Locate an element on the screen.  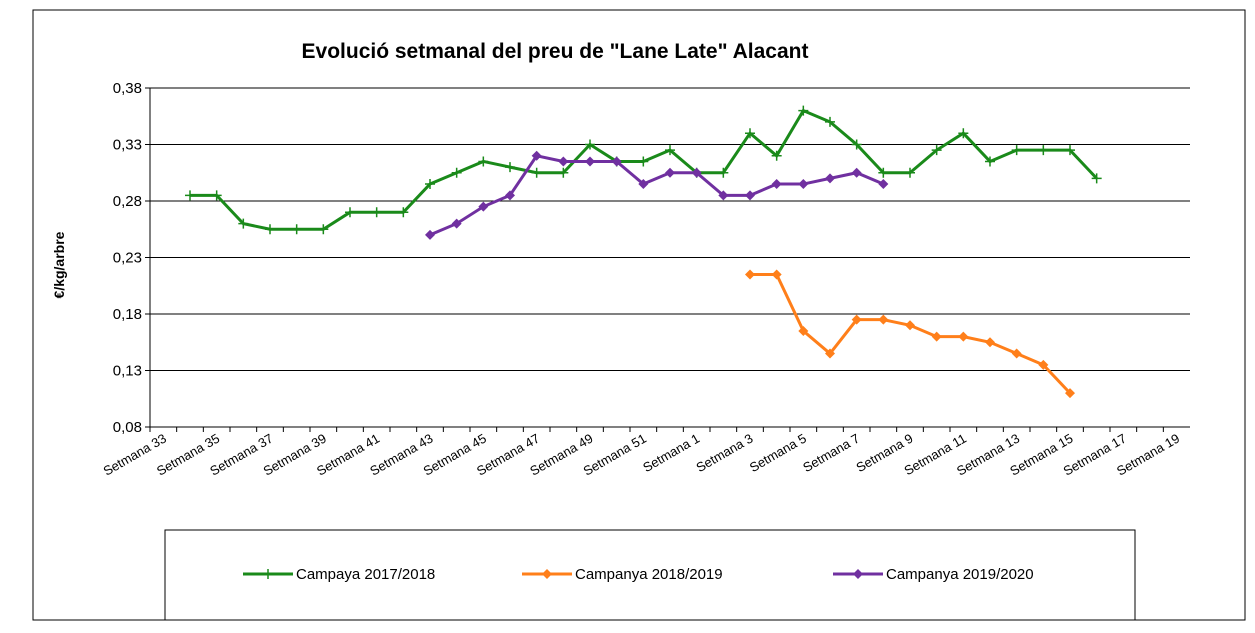
y-axis-label: €/kg/arbre is located at coordinates (59, 264).